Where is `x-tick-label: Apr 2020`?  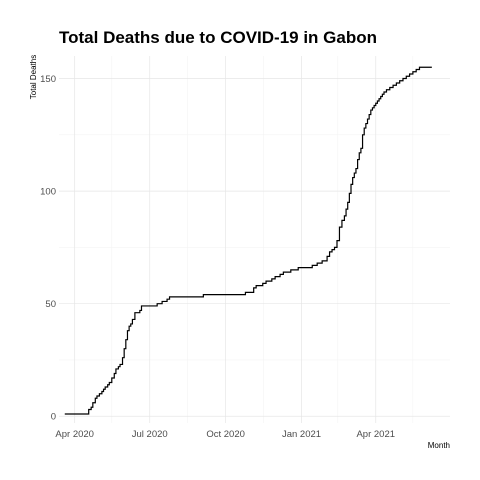
x-tick-label: Apr 2020 is located at coordinates (74, 434).